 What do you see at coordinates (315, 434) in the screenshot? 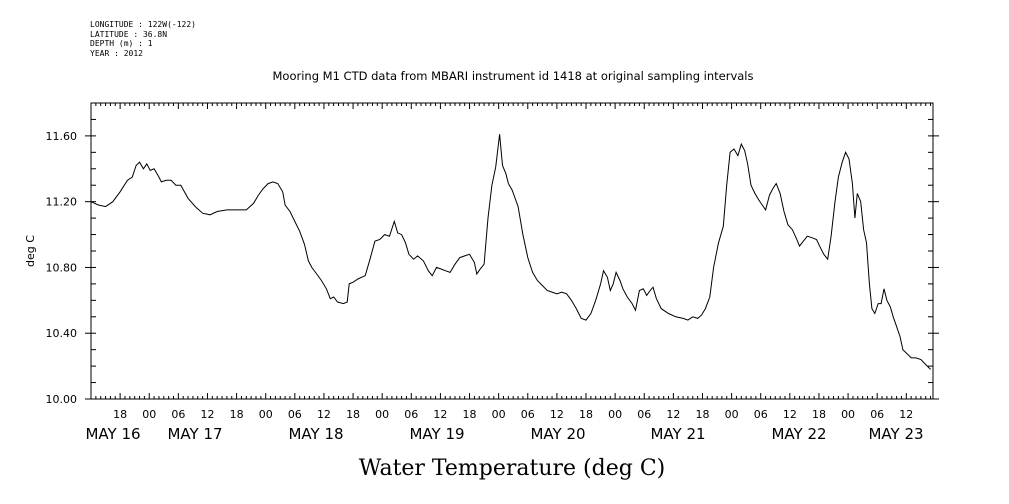
I see `day-label: MAY 18` at bounding box center [315, 434].